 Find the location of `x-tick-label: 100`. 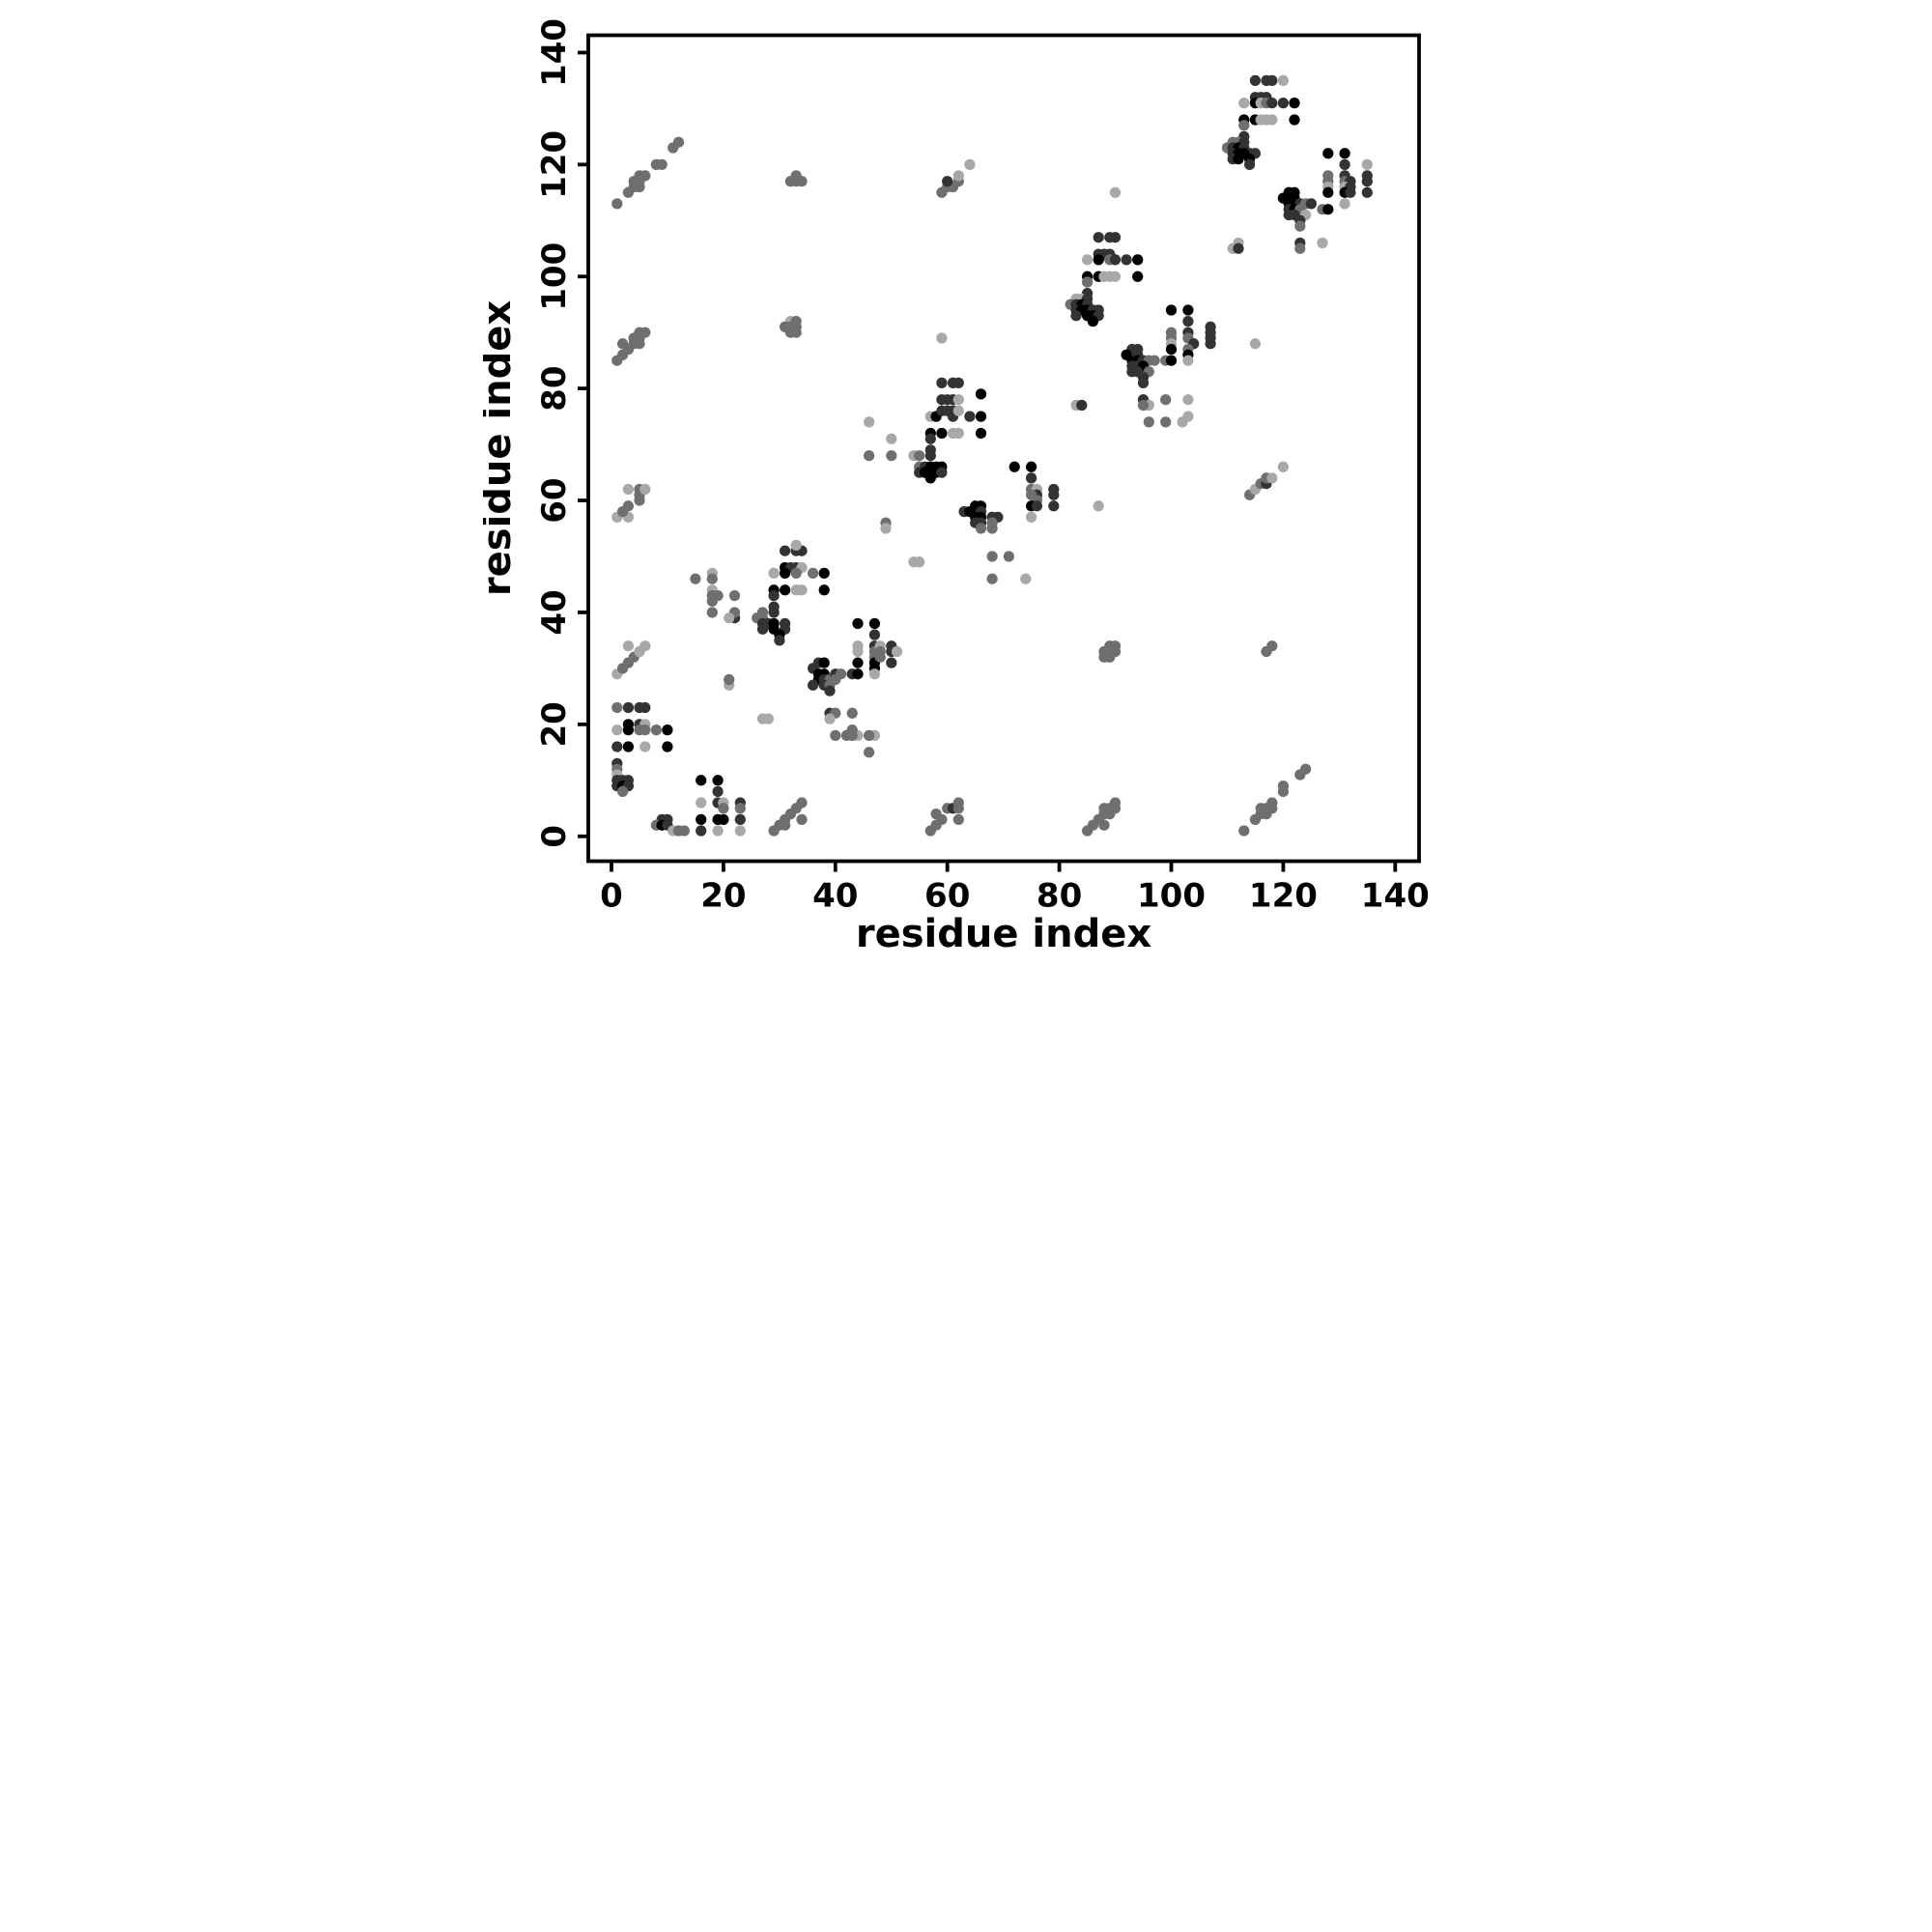

x-tick-label: 100 is located at coordinates (1171, 896).